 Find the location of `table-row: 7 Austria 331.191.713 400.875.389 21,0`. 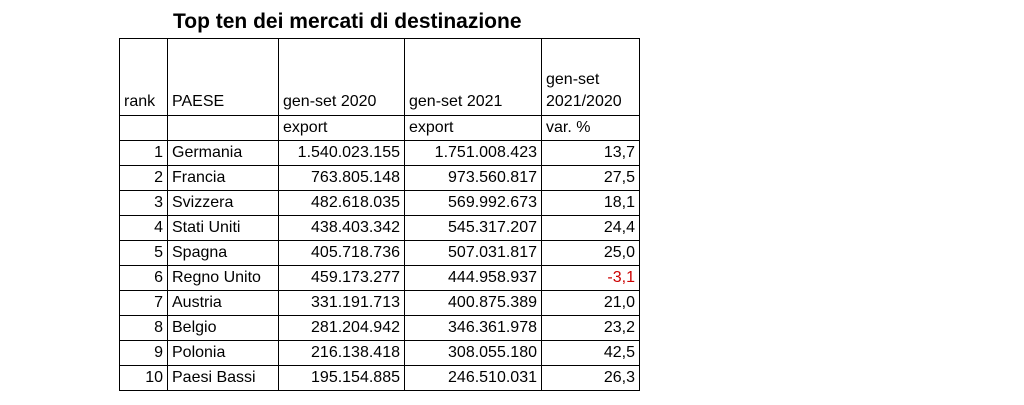

table-row: 7 Austria 331.191.713 400.875.389 21,0 is located at coordinates (379, 303).